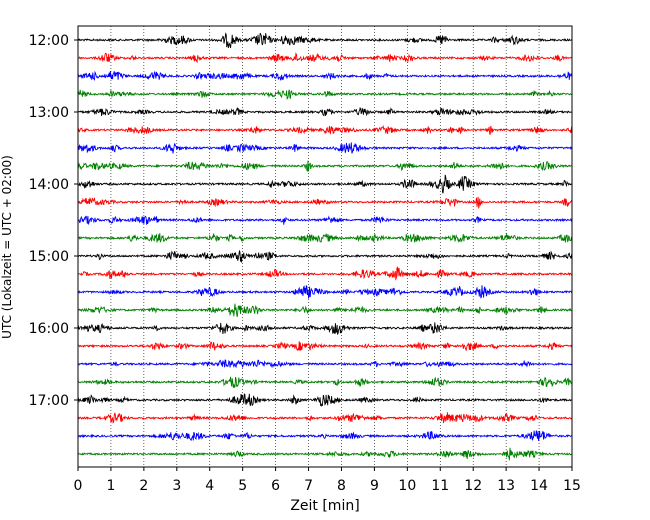 Image resolution: width=650 pixels, height=520 pixels. I want to click on x-axis-ticks: 0 1 2 3 4 5 6 7 8 9 10 11 12 13 14 15, so click(327, 480).